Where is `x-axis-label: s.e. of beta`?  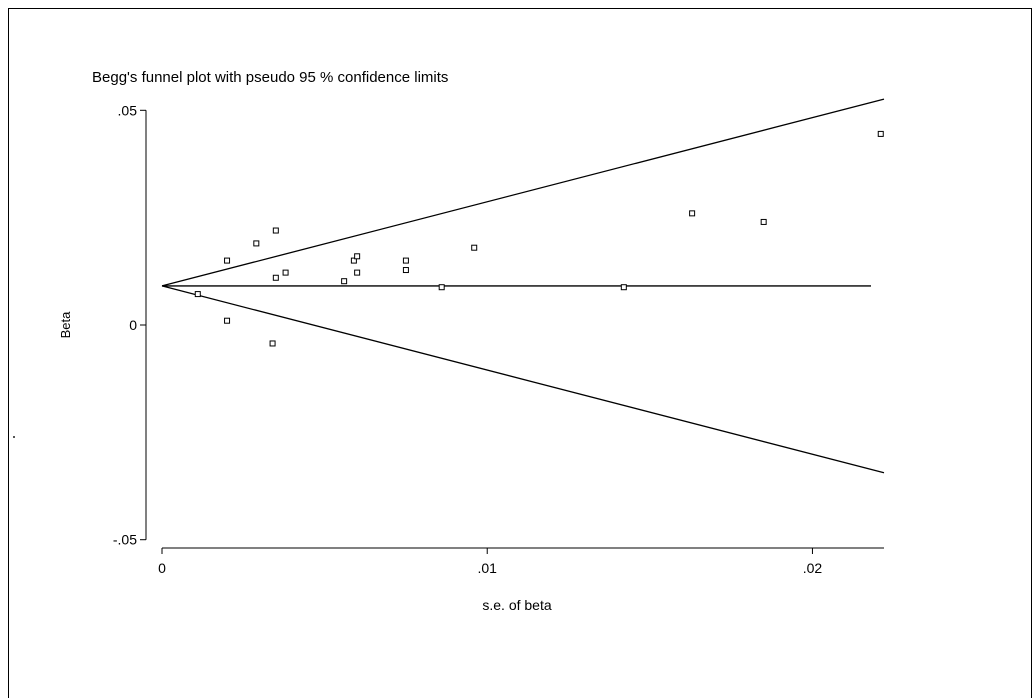
x-axis-label: s.e. of beta is located at coordinates (516, 605).